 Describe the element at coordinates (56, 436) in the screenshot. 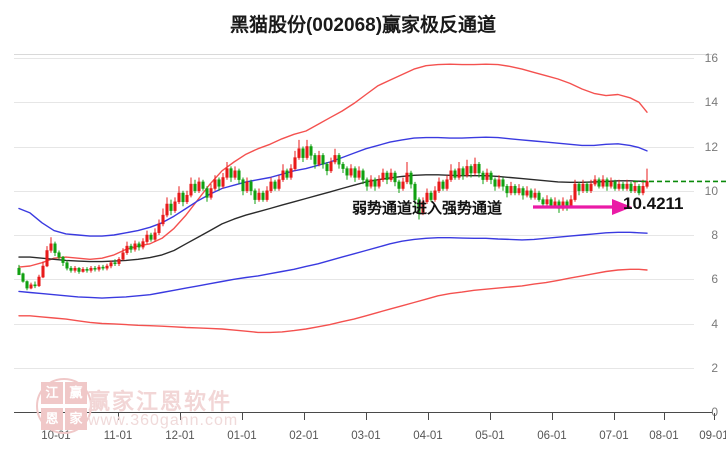

I see `x-axis-tick-label: 10-01` at that location.